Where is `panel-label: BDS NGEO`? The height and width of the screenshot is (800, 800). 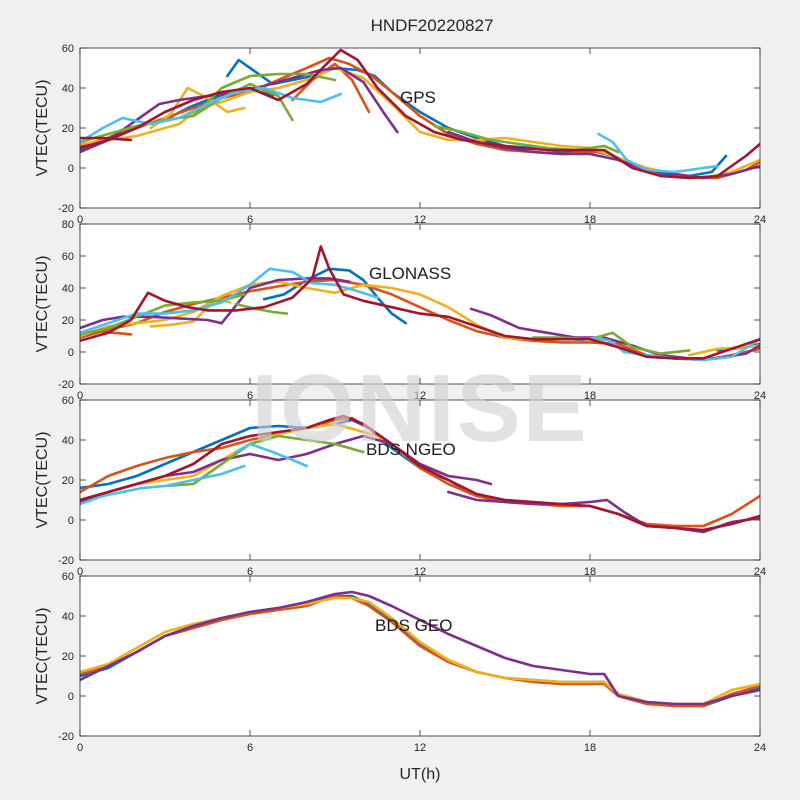 panel-label: BDS NGEO is located at coordinates (411, 449).